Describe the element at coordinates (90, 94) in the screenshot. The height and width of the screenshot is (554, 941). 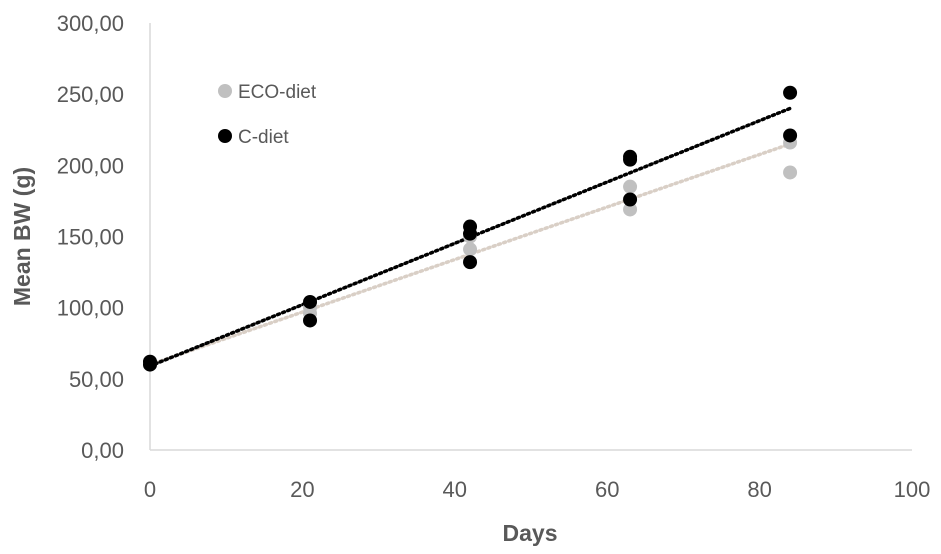
I see `y-tick-label: 250,00` at that location.